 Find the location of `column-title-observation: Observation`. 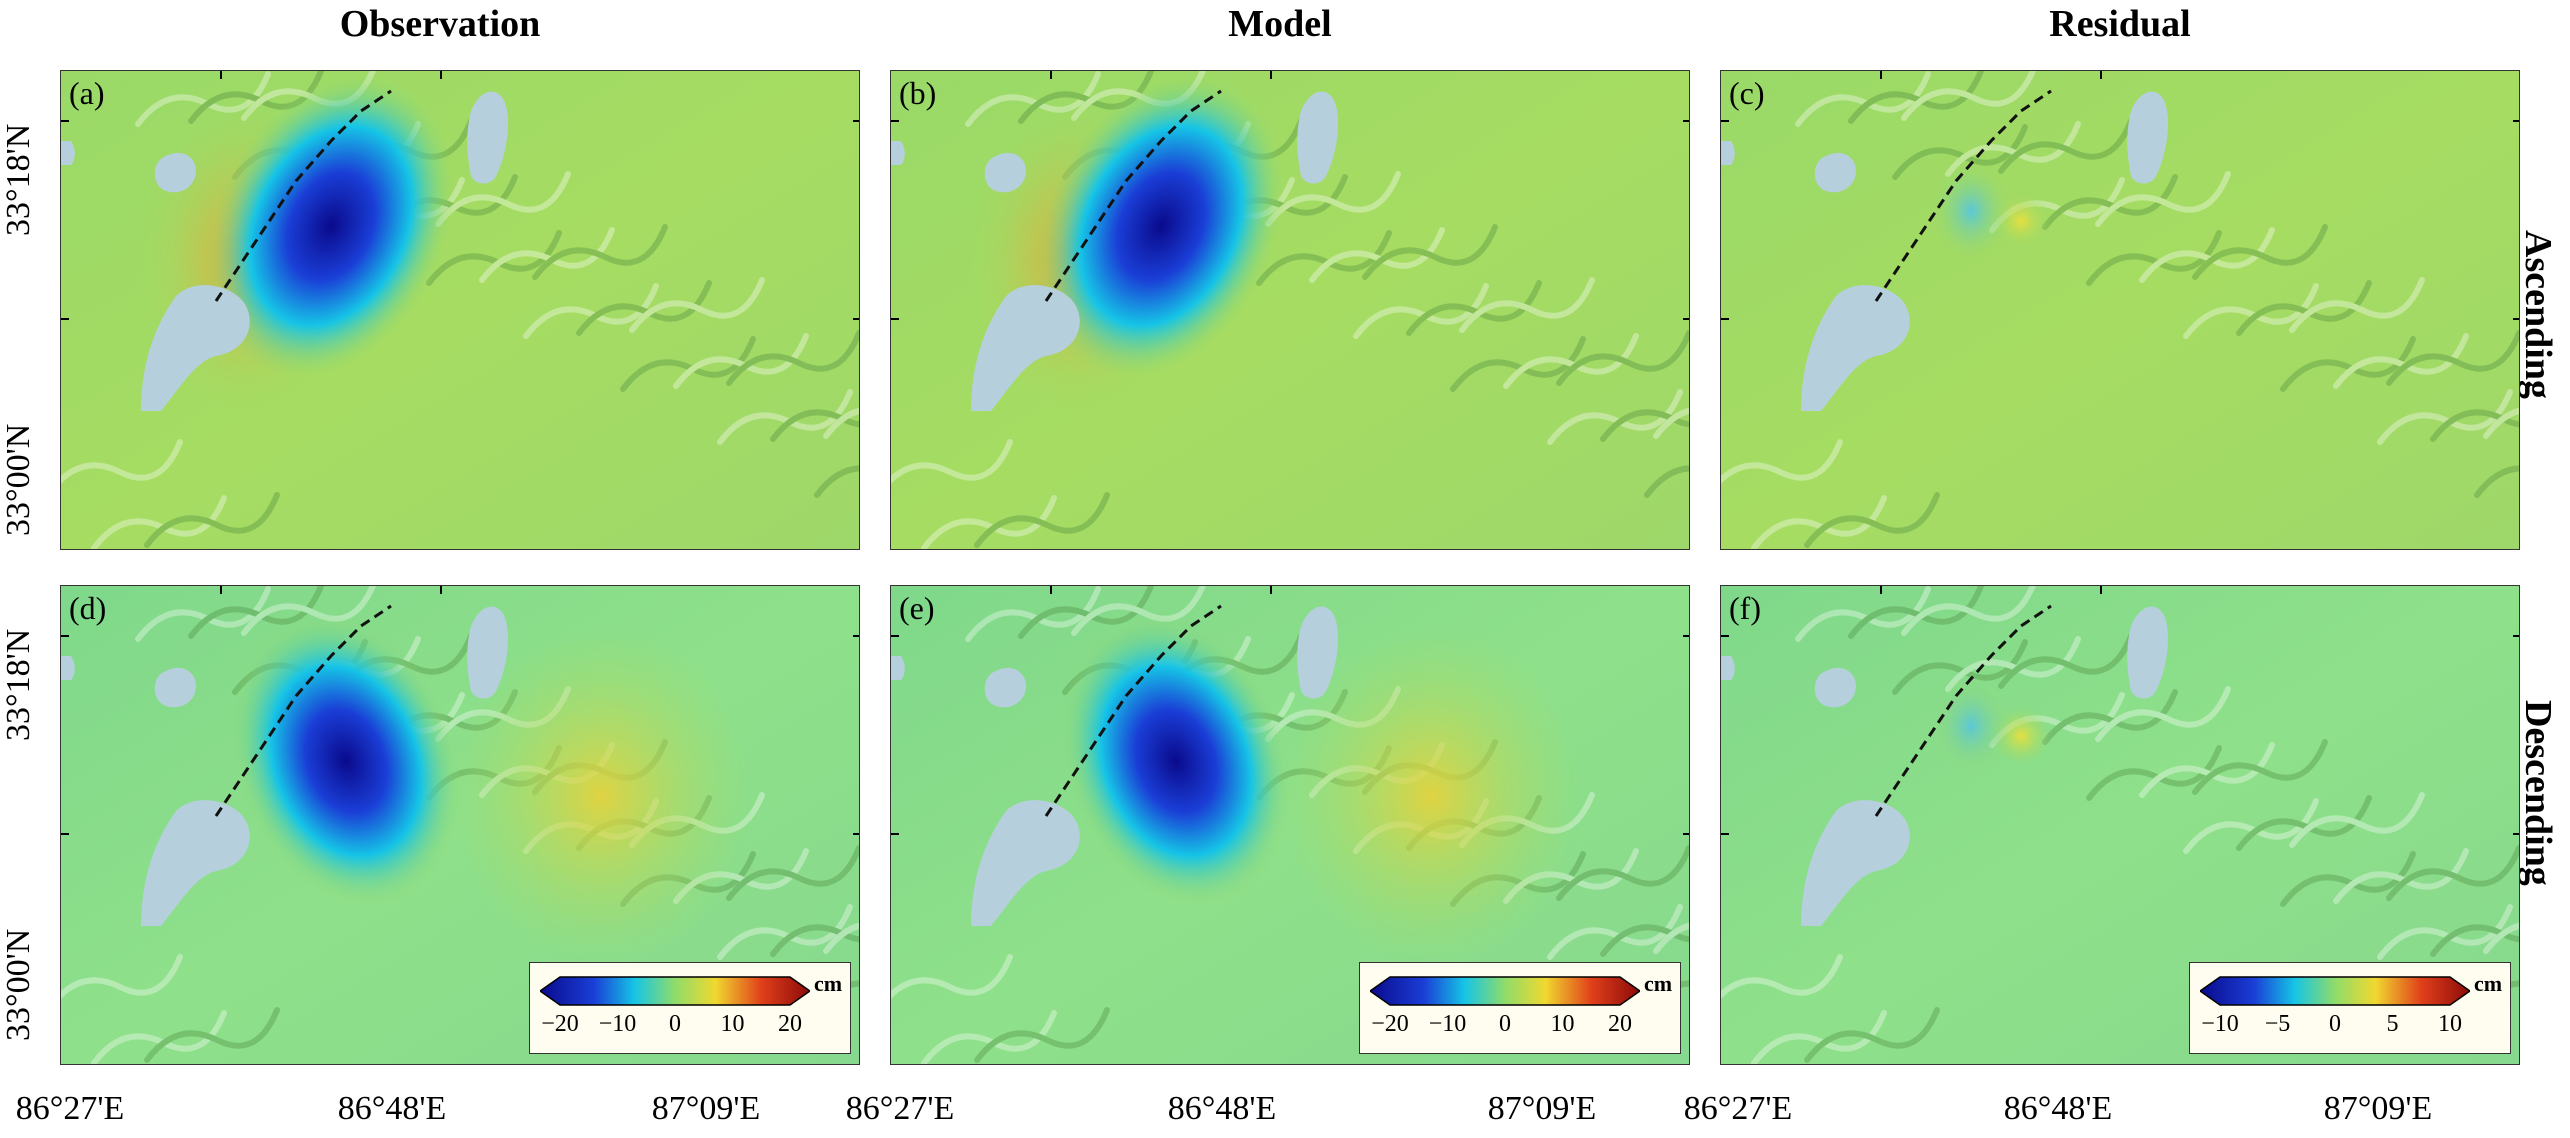

column-title-observation: Observation is located at coordinates (440, 24).